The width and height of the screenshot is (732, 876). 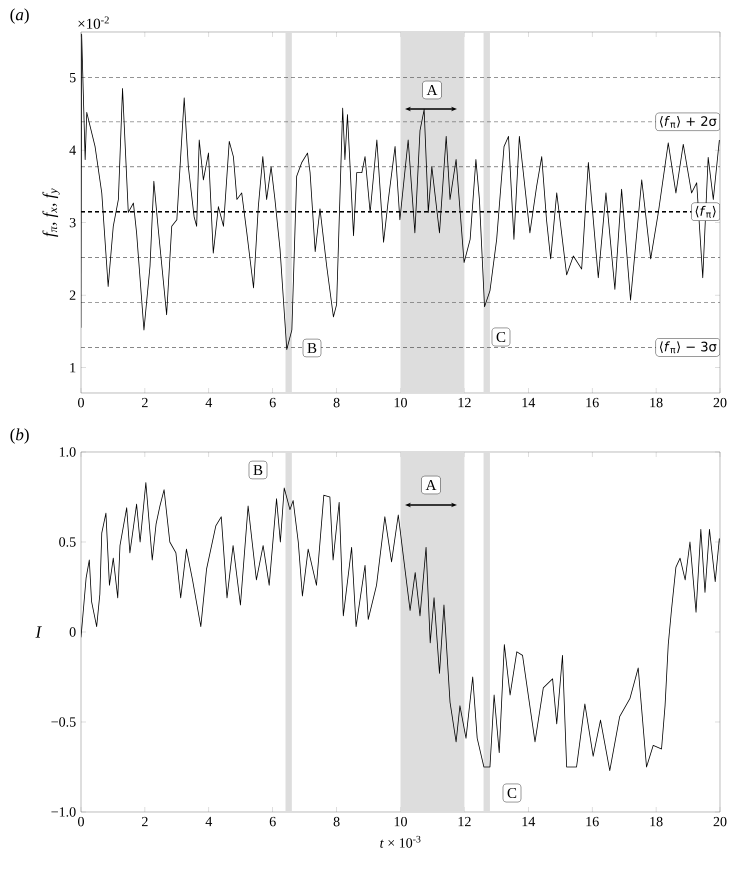 I want to click on y-tick-label: 3, so click(x=73, y=223).